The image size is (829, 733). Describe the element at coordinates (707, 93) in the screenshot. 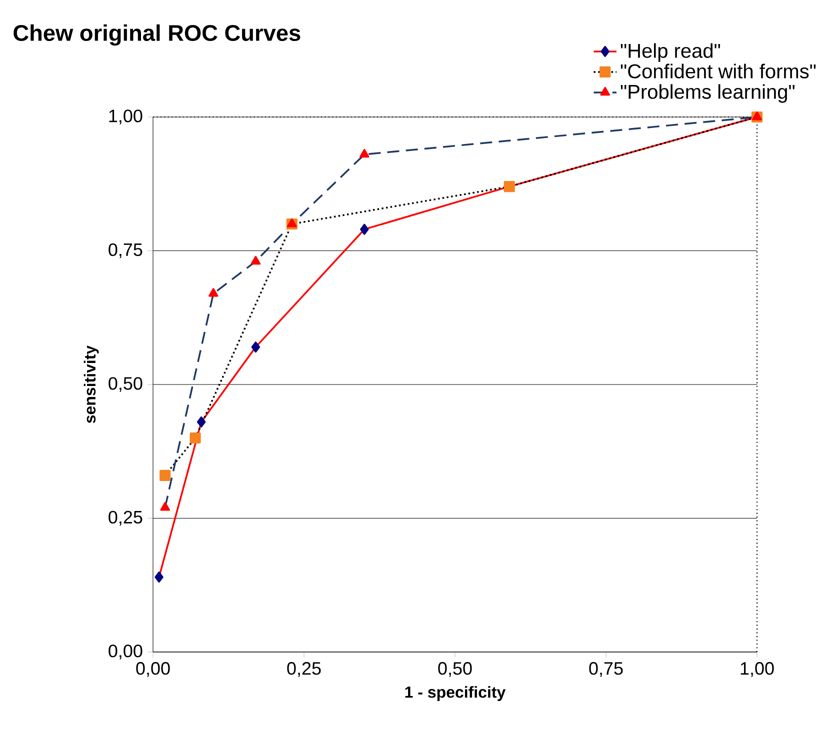

I see `legend-label: "Problems learning"` at that location.